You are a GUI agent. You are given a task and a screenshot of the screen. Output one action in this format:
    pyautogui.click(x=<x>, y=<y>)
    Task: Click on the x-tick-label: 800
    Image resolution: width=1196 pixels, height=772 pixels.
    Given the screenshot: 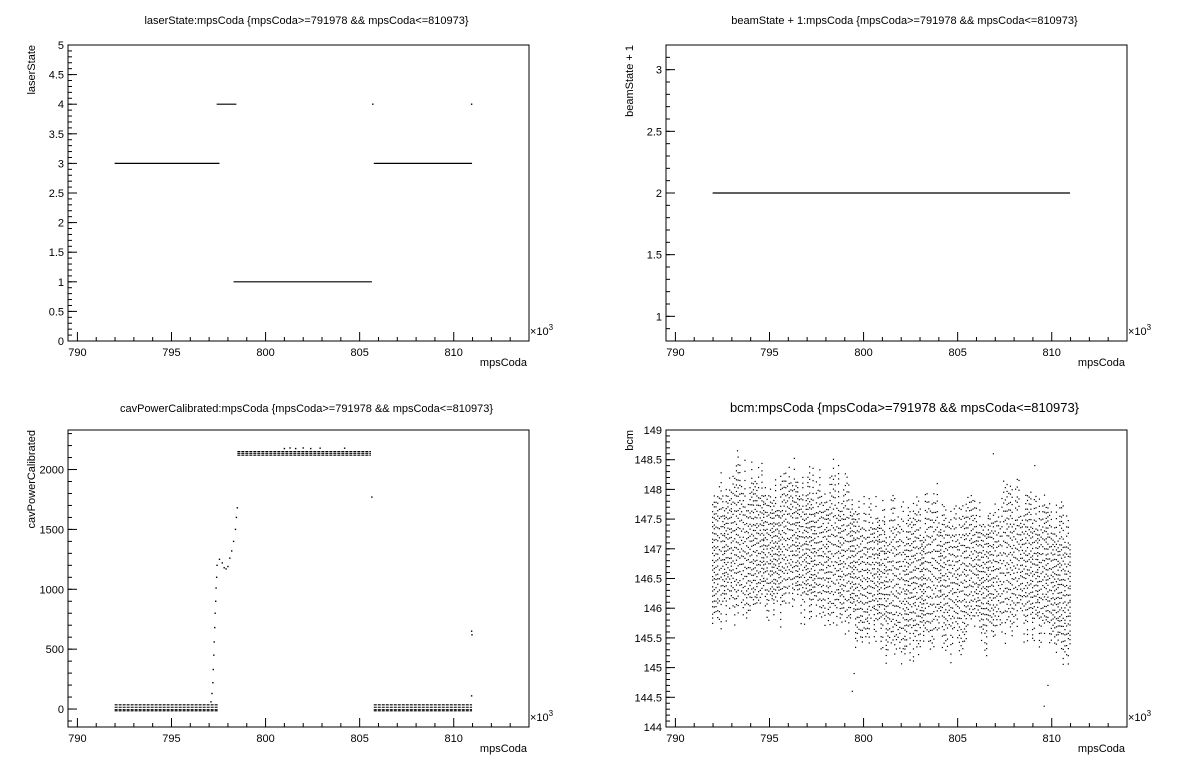 What is the action you would take?
    pyautogui.click(x=863, y=353)
    